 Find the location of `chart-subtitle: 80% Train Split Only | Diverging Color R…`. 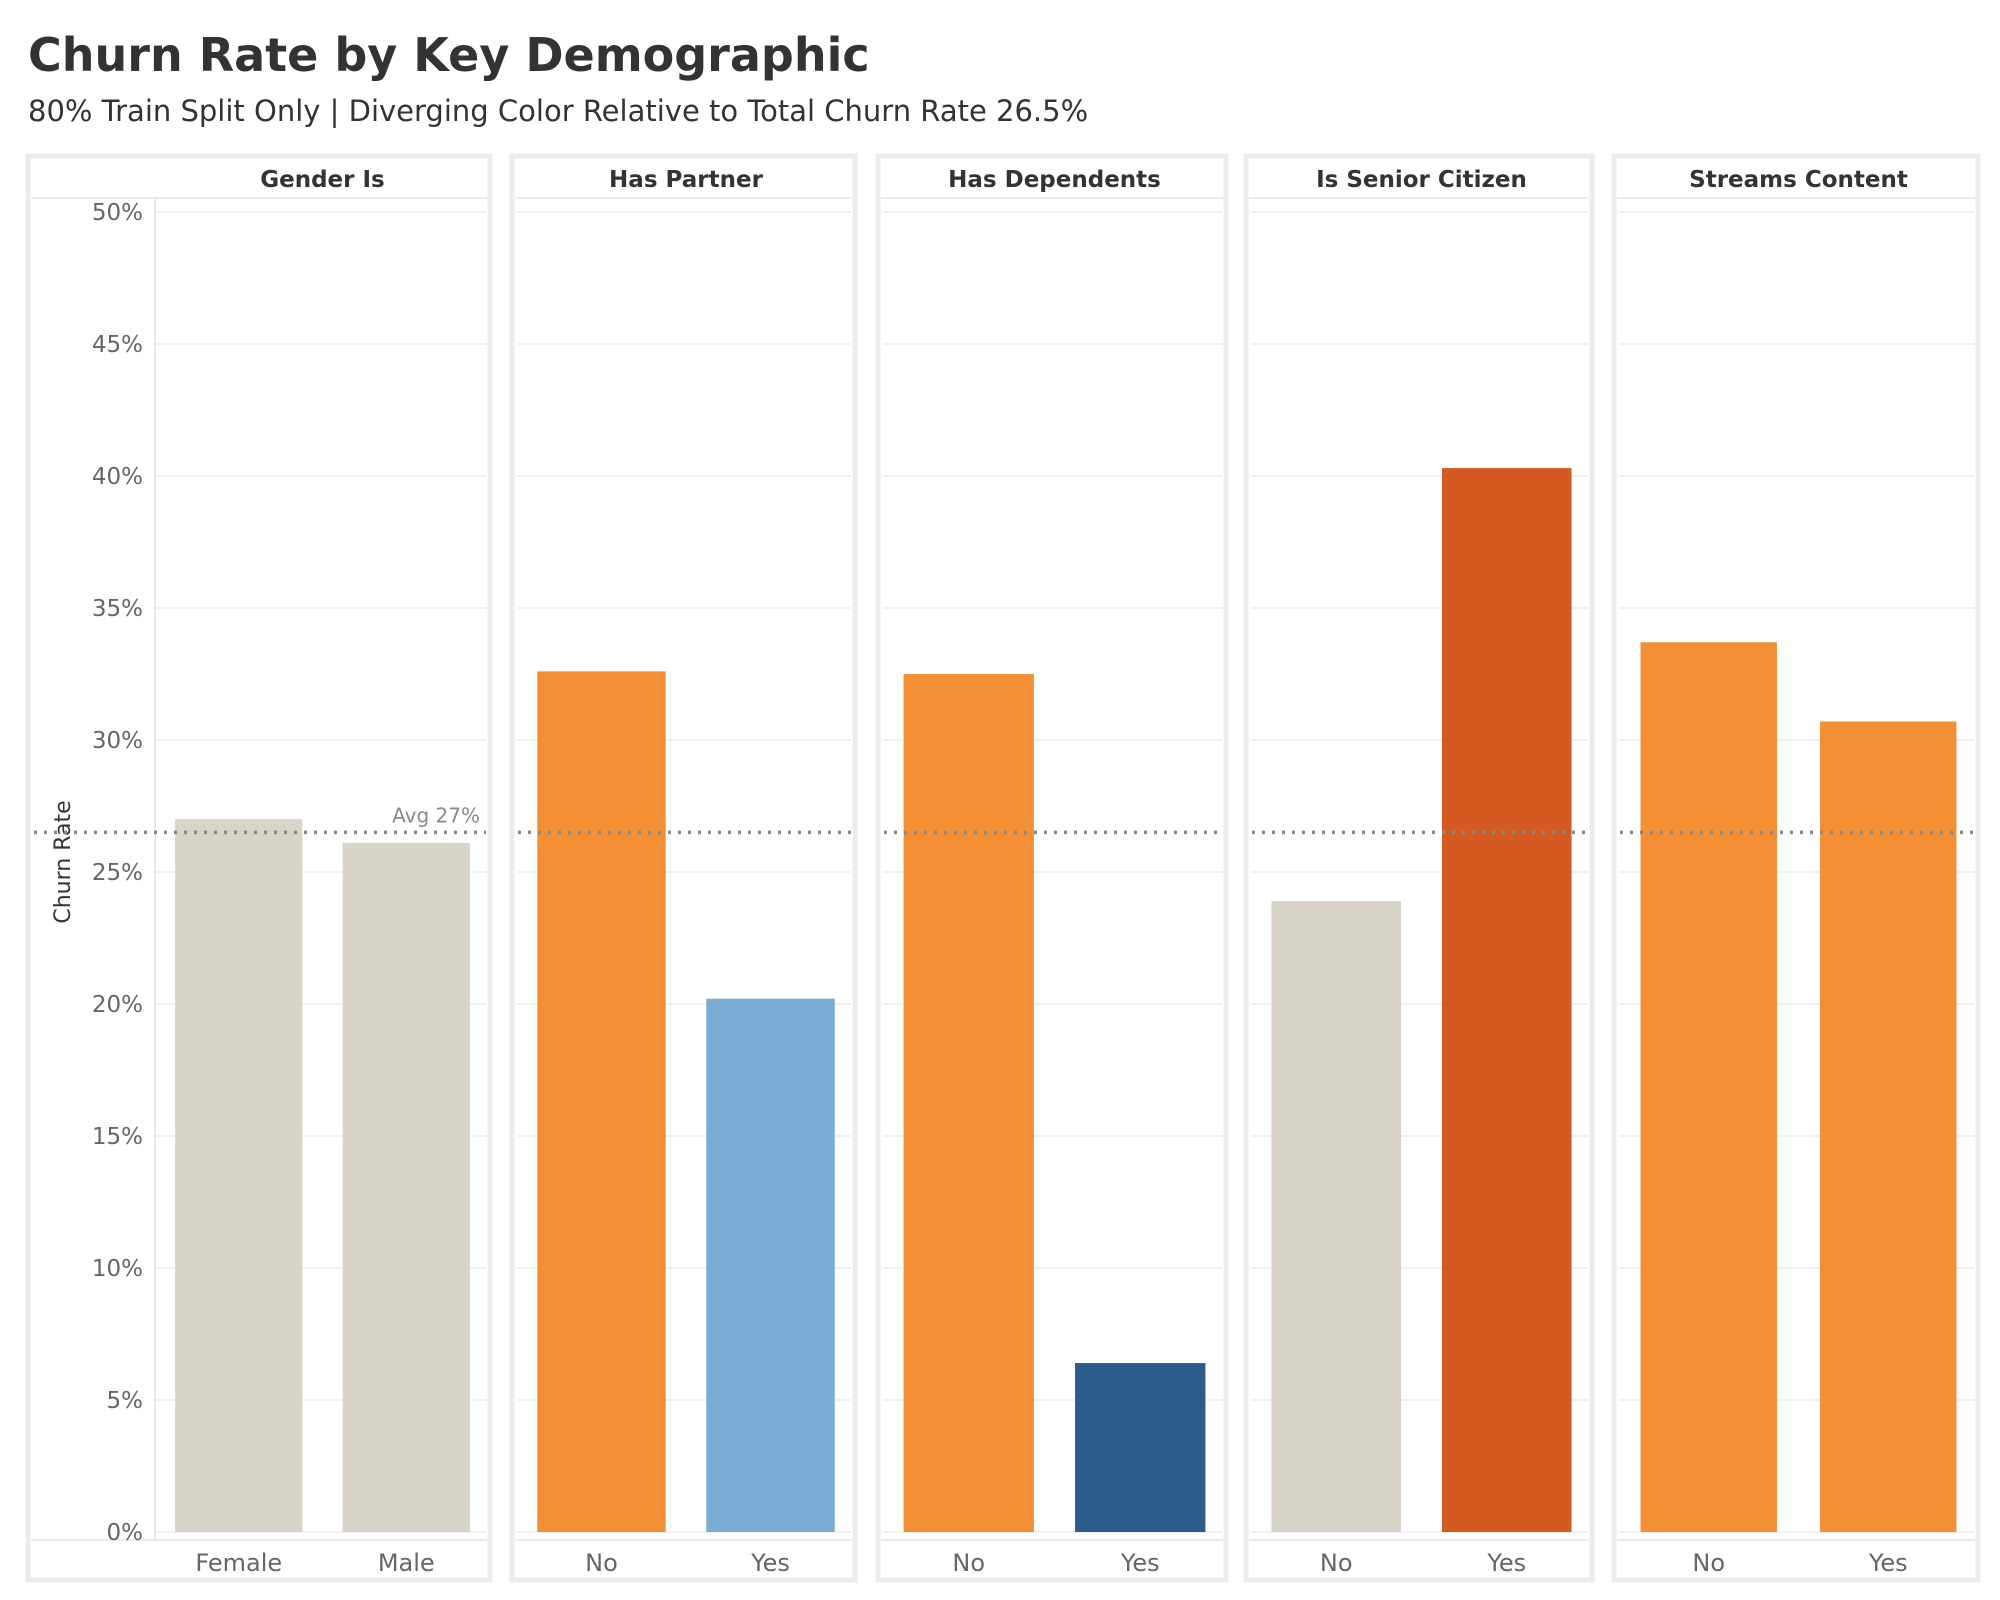

chart-subtitle: 80% Train Split Only | Diverging Color R… is located at coordinates (558, 111).